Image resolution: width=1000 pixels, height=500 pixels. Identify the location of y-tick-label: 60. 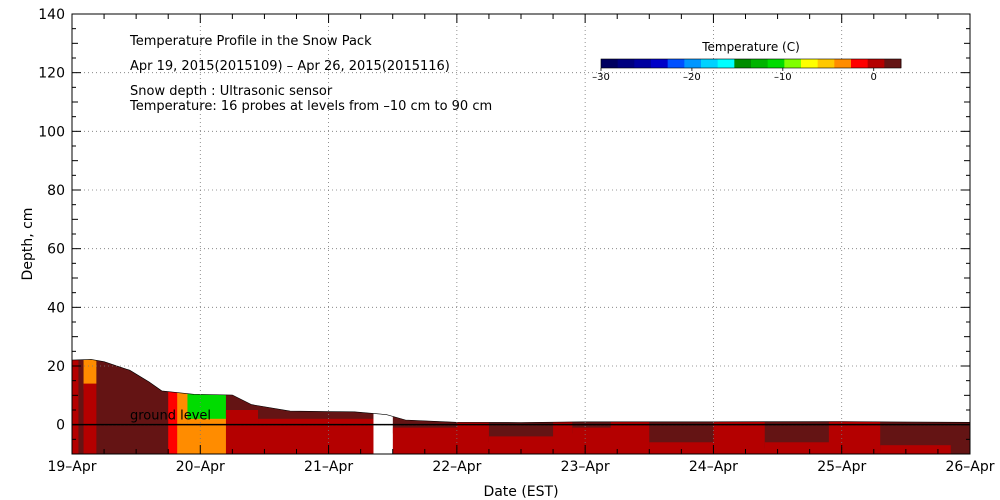
(56, 250).